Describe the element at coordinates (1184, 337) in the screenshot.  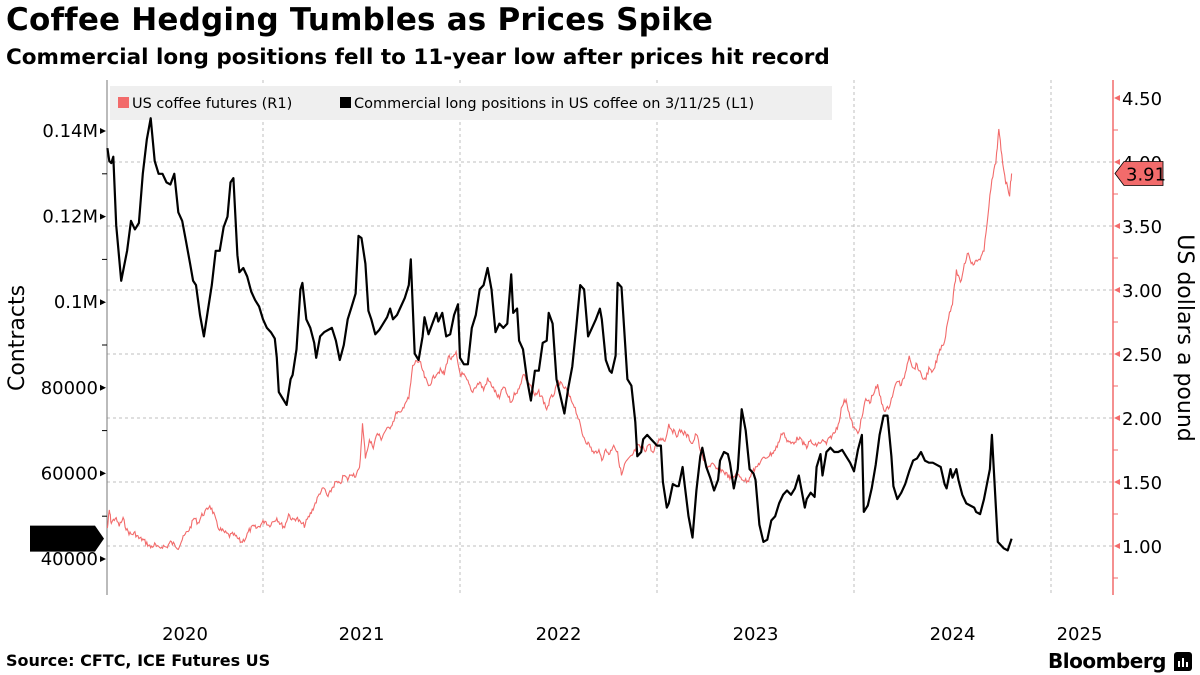
I see `right-axis-title: US dollars a pound` at that location.